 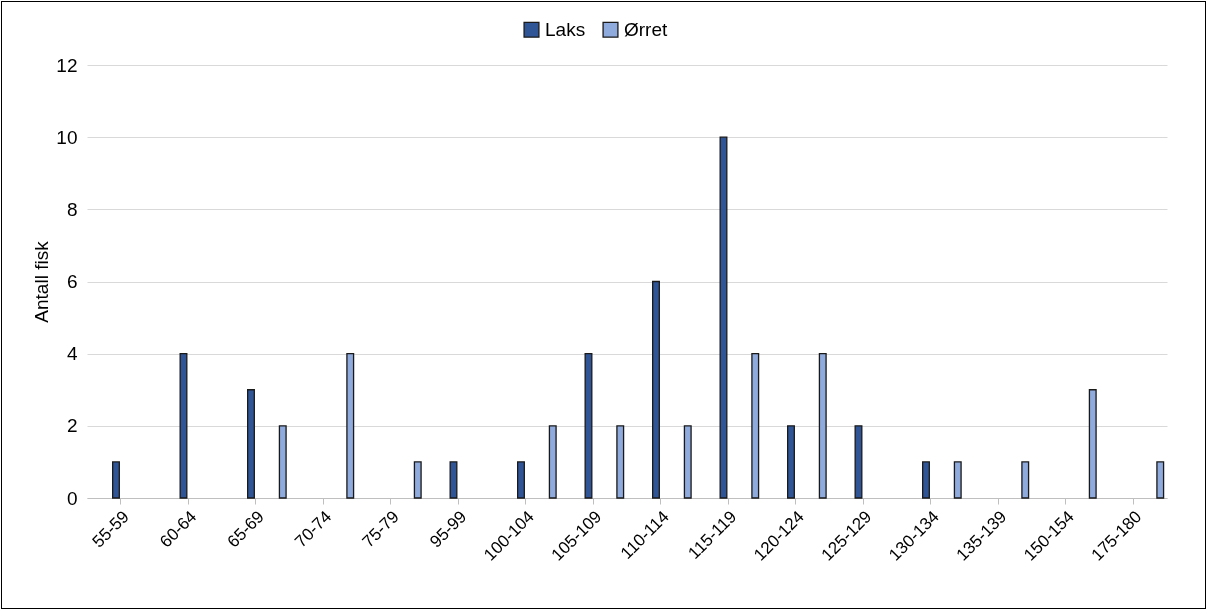 I want to click on legend-label: Ørret, so click(x=646, y=29).